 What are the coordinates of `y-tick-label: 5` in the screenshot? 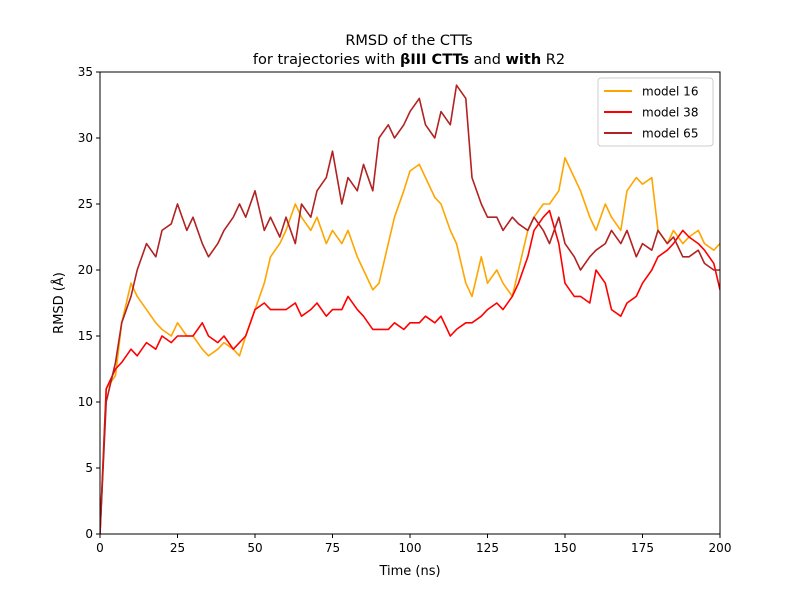 It's located at (89, 468).